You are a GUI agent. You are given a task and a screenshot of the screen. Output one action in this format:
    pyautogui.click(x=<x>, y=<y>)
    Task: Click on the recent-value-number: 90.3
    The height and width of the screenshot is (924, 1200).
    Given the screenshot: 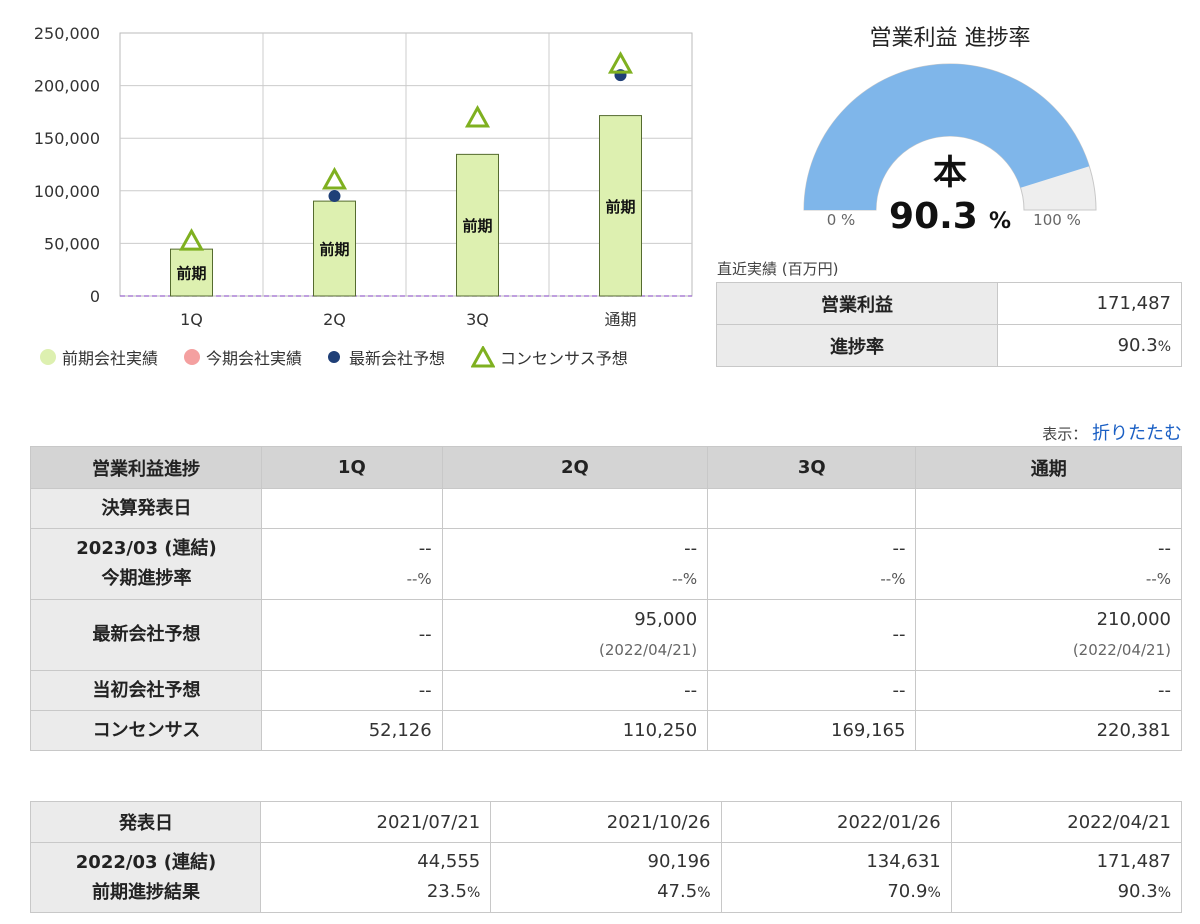 What is the action you would take?
    pyautogui.click(x=1137, y=345)
    